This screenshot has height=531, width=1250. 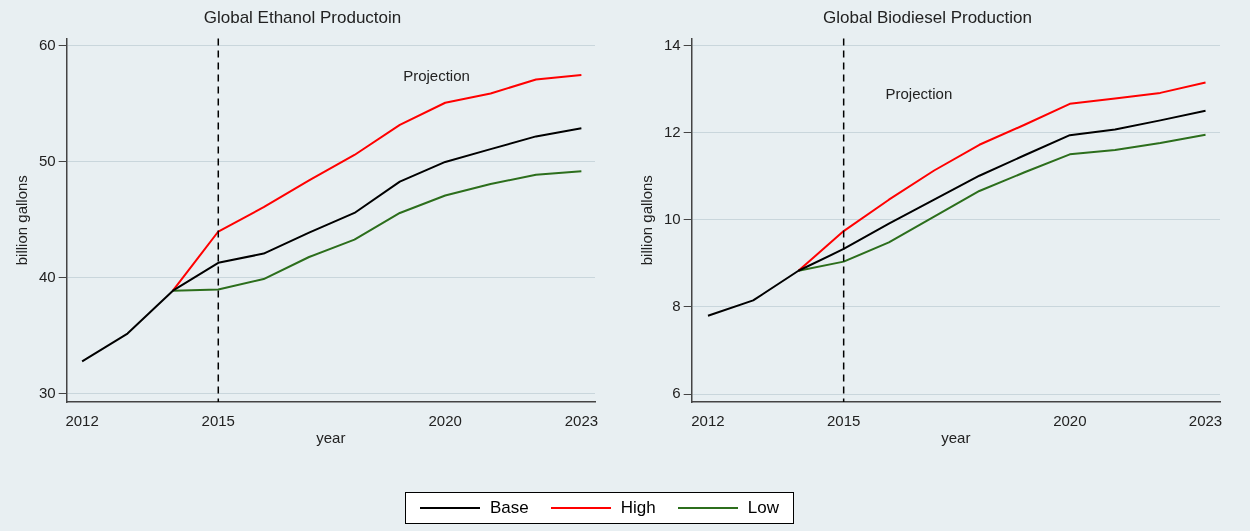 I want to click on chart-title: Global Biodiesel Production, so click(x=927, y=17).